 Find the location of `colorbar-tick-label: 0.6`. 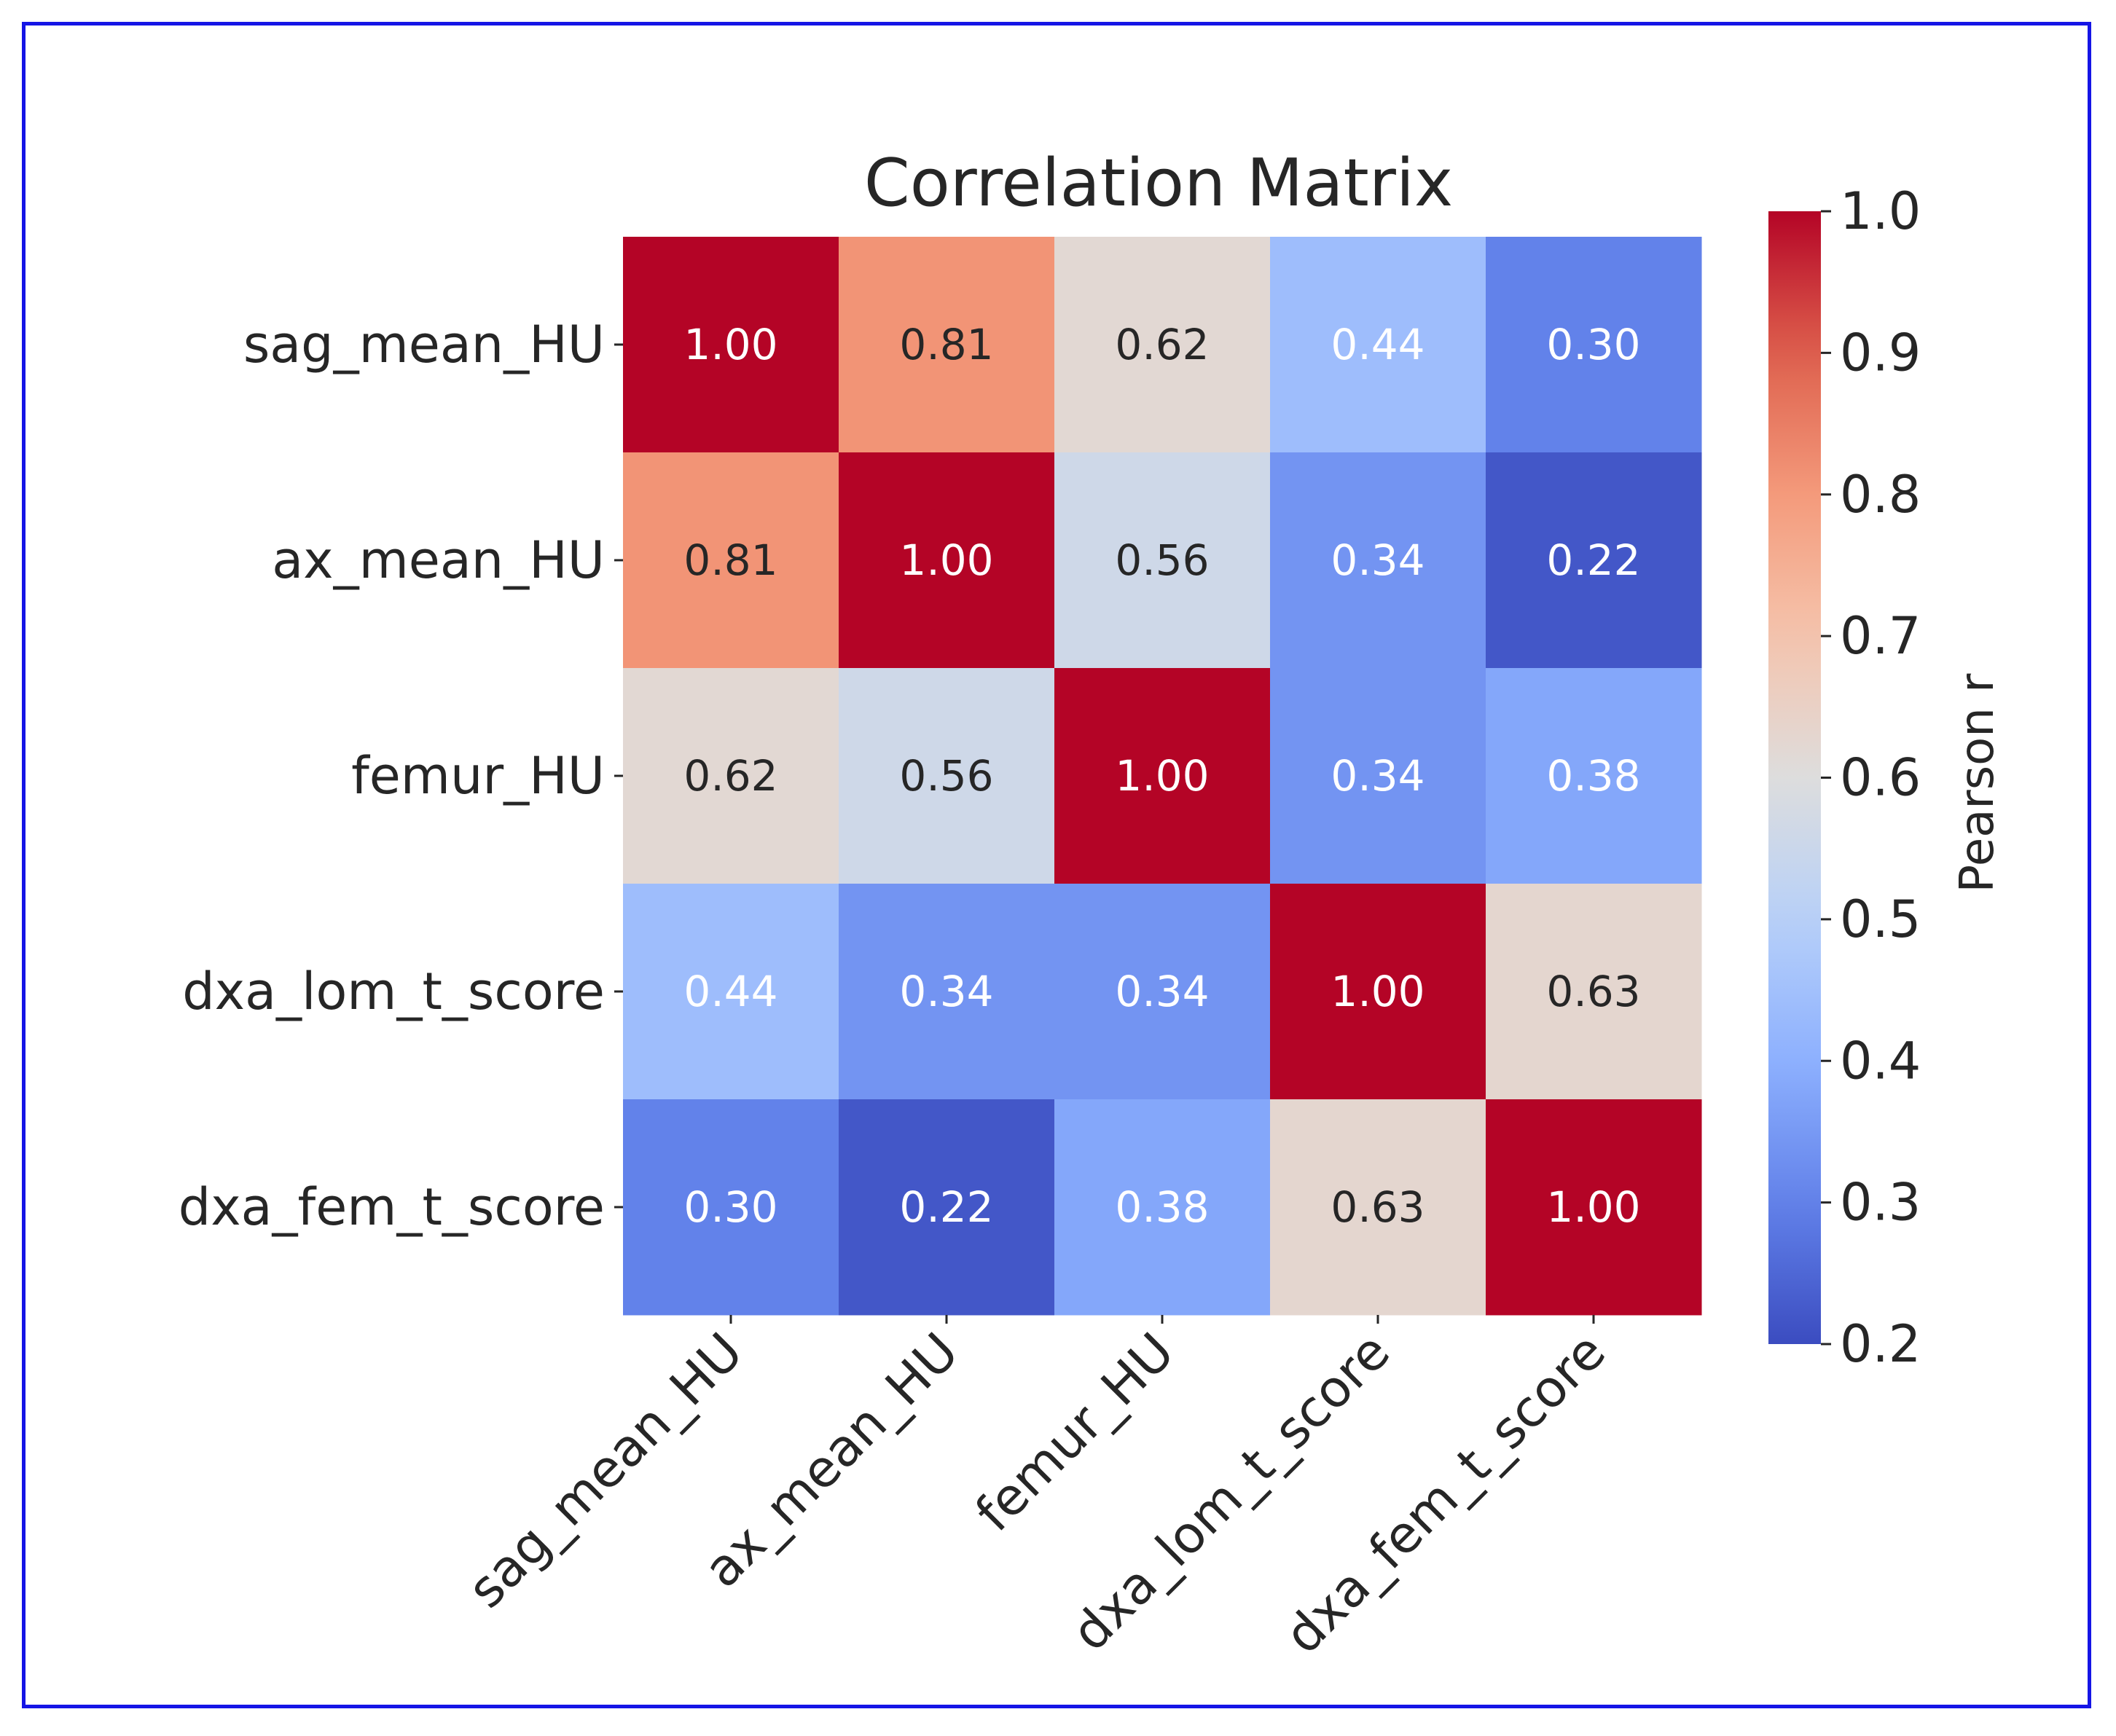

colorbar-tick-label: 0.6 is located at coordinates (1880, 778).